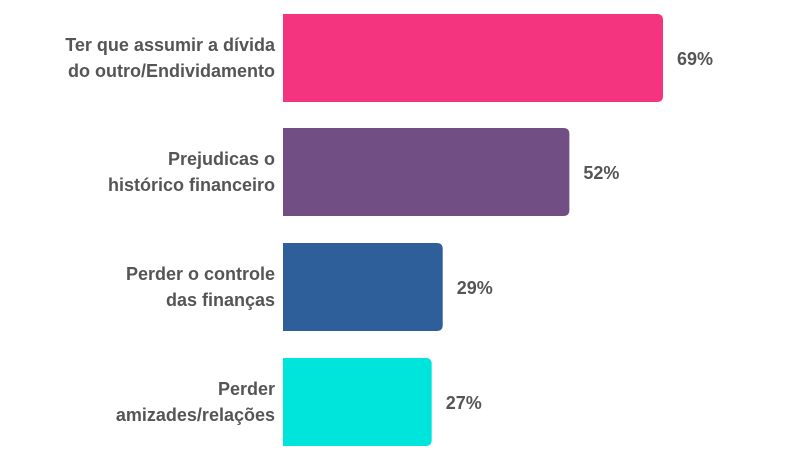 This screenshot has width=800, height=450. I want to click on value-label-3: 29%, so click(475, 288).